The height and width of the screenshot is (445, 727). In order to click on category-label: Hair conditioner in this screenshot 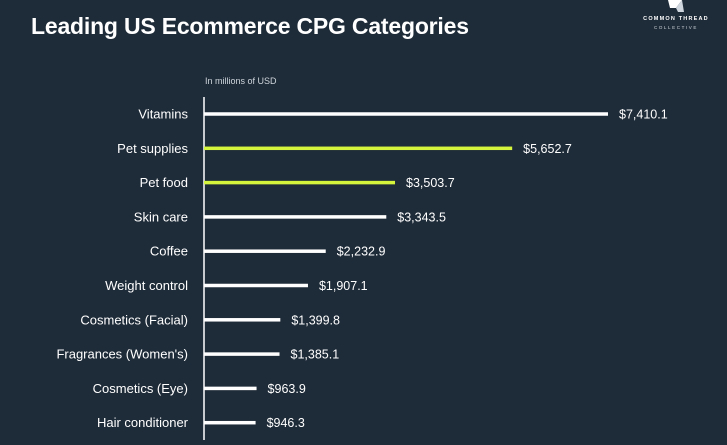, I will do `click(143, 422)`.